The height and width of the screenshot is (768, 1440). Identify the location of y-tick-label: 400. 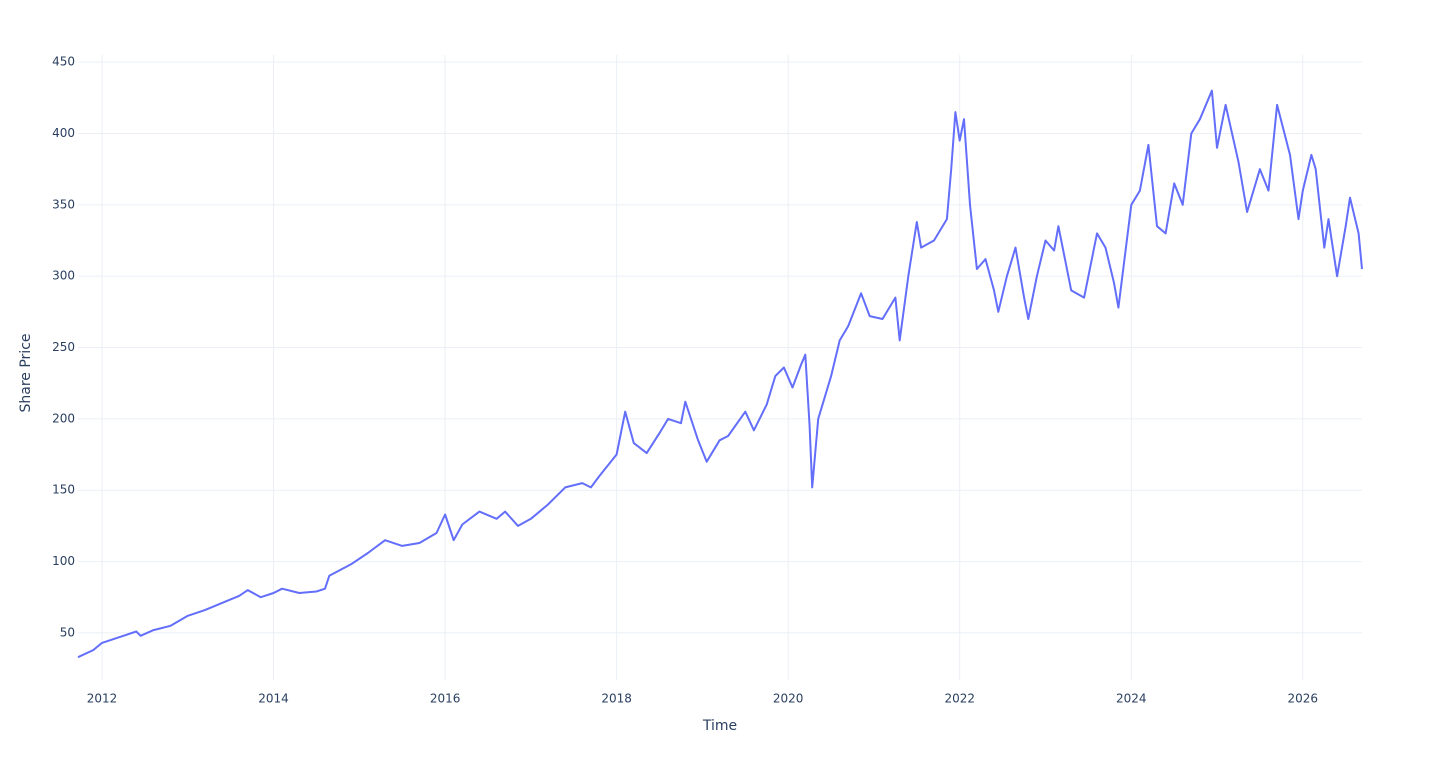
(63, 133).